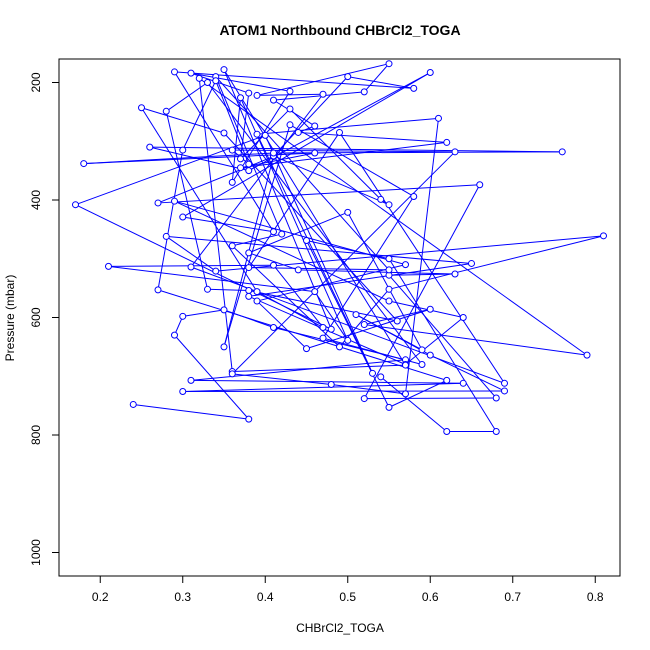  What do you see at coordinates (182, 597) in the screenshot?
I see `x-tick-label: 0.3` at bounding box center [182, 597].